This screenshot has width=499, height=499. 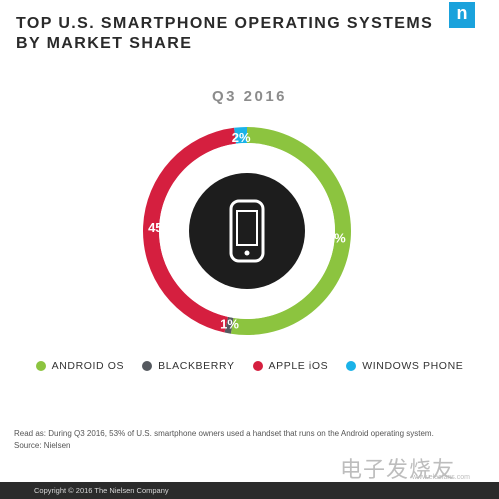 I want to click on slice-windows-phone, so click(x=240, y=135).